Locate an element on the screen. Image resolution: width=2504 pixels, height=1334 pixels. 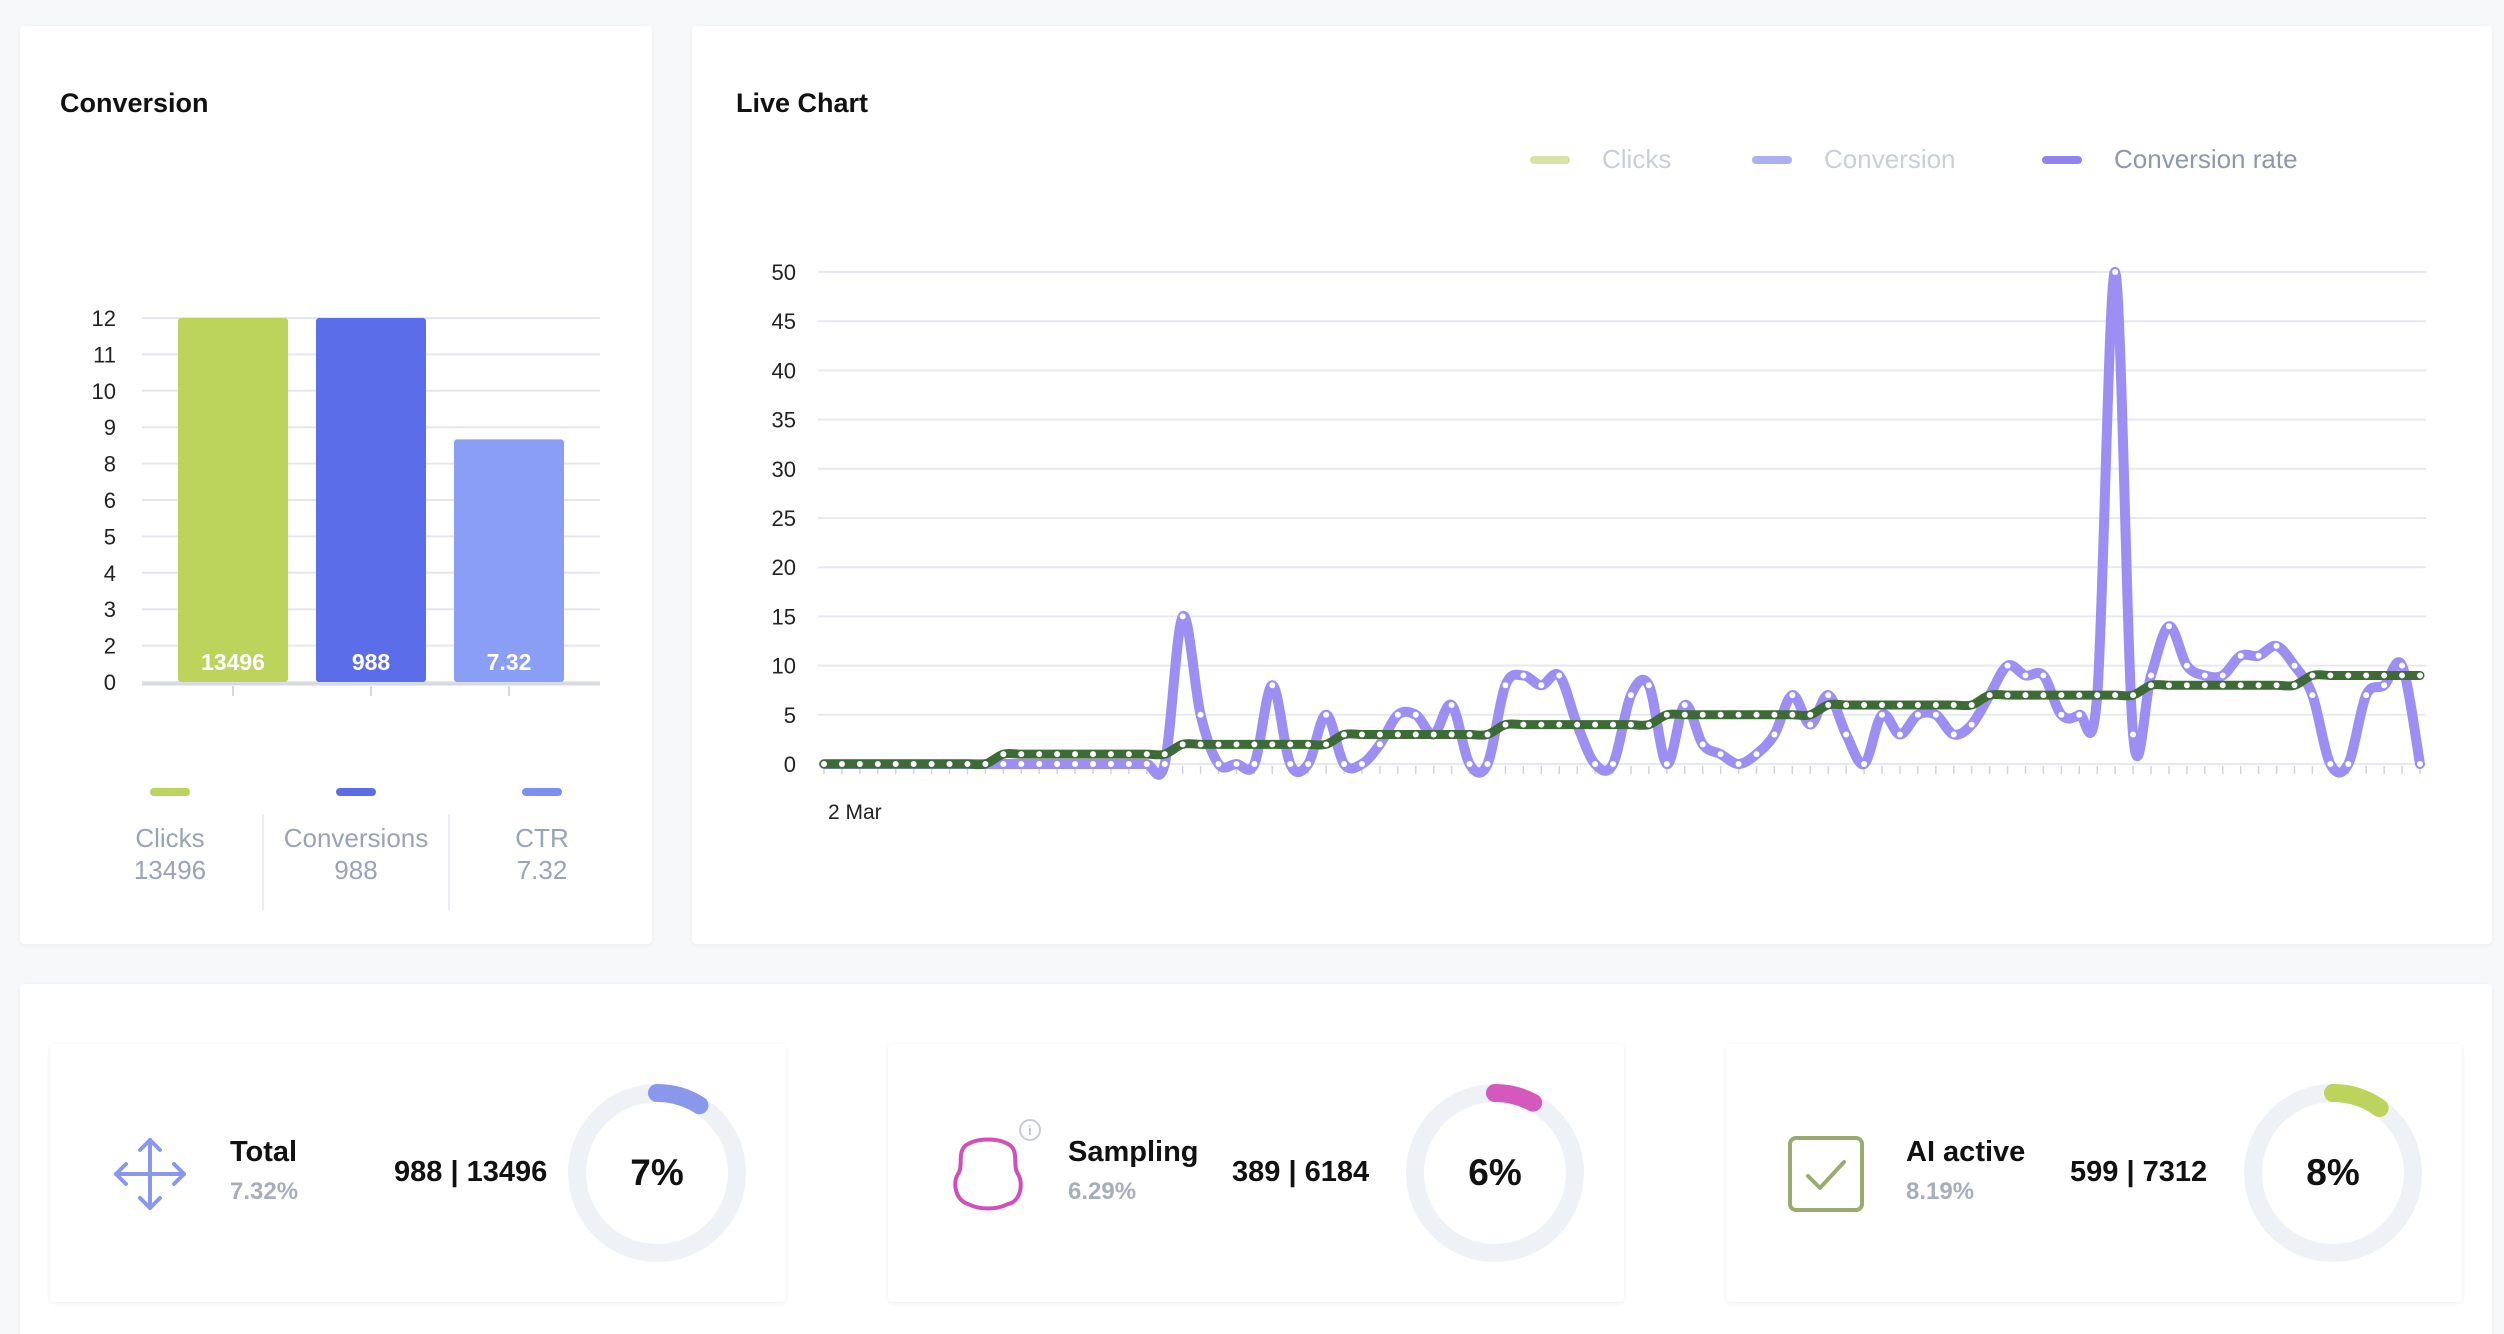
legend-name: Conversions is located at coordinates (356, 838).